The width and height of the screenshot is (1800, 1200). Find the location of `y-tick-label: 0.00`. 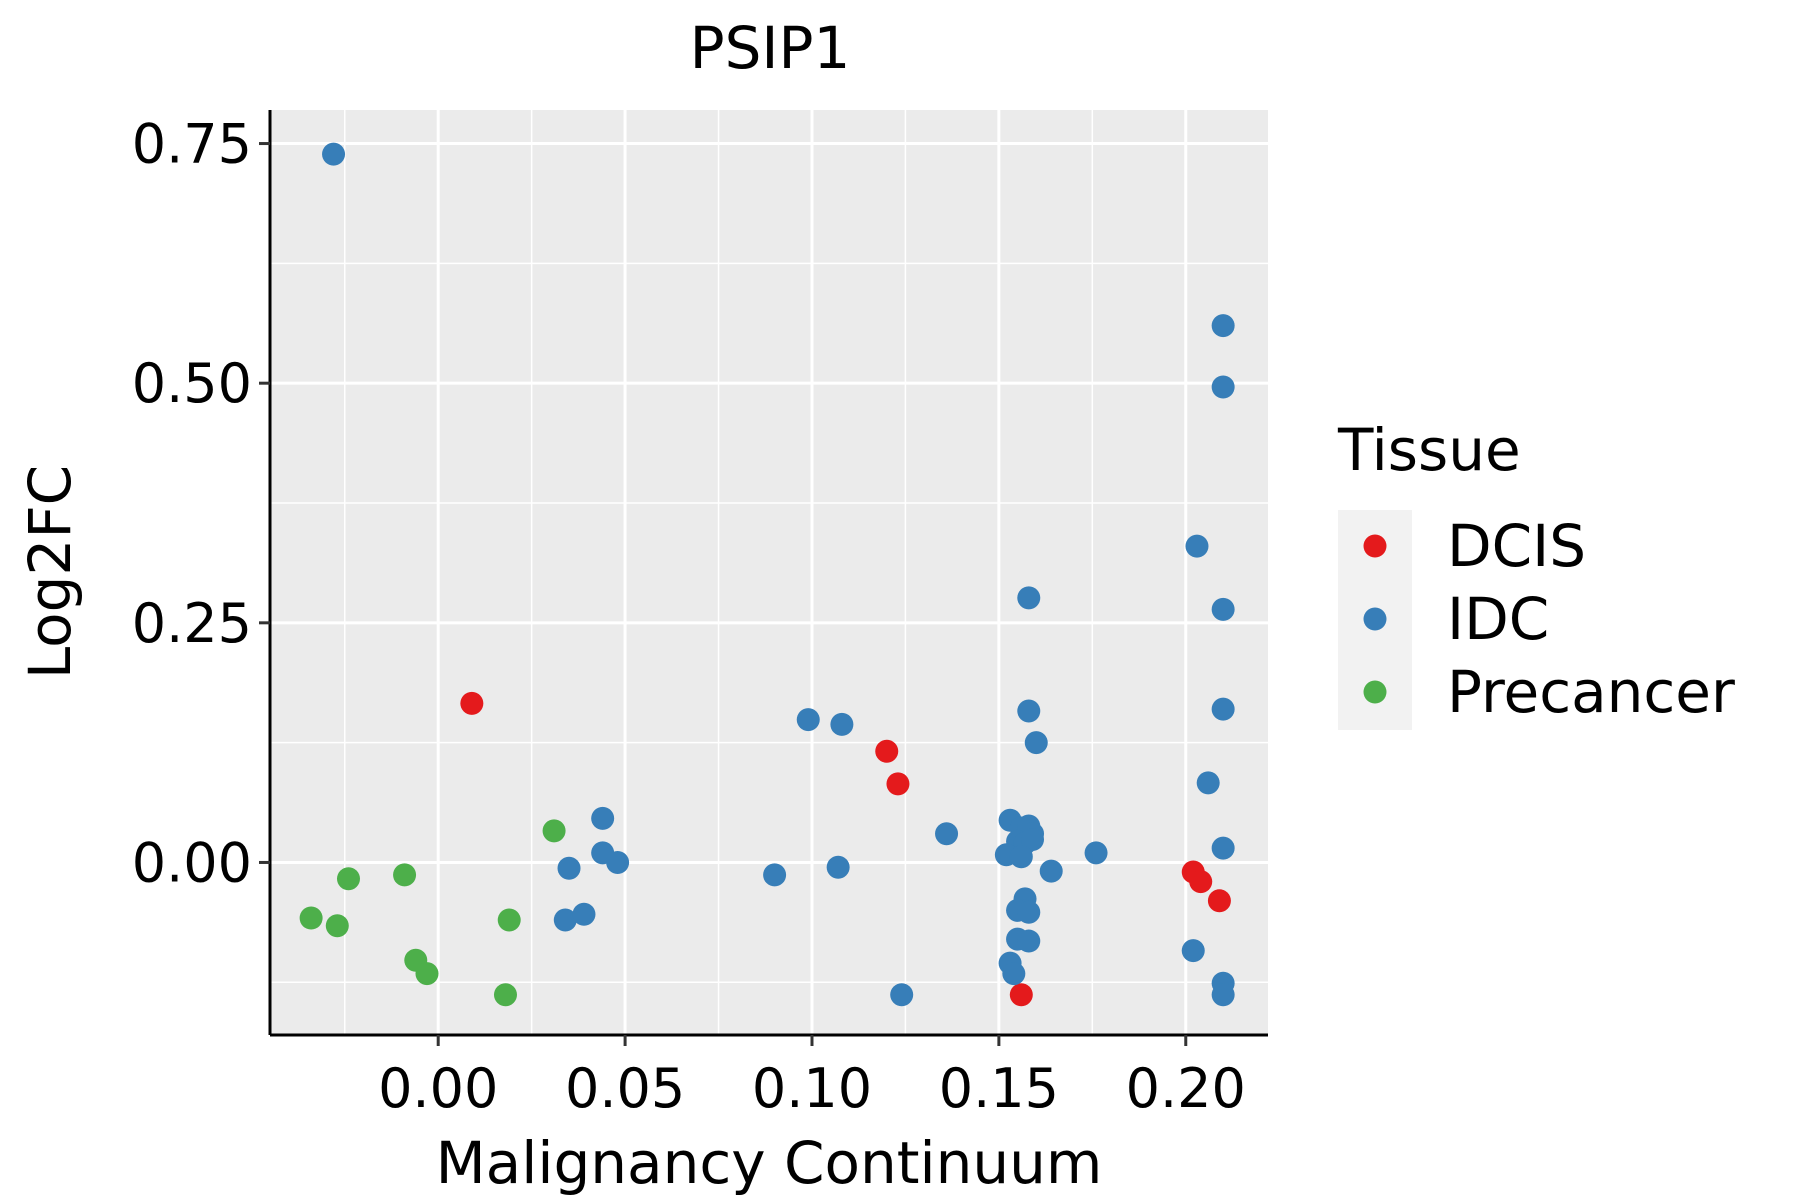

y-tick-label: 0.00 is located at coordinates (192, 862).